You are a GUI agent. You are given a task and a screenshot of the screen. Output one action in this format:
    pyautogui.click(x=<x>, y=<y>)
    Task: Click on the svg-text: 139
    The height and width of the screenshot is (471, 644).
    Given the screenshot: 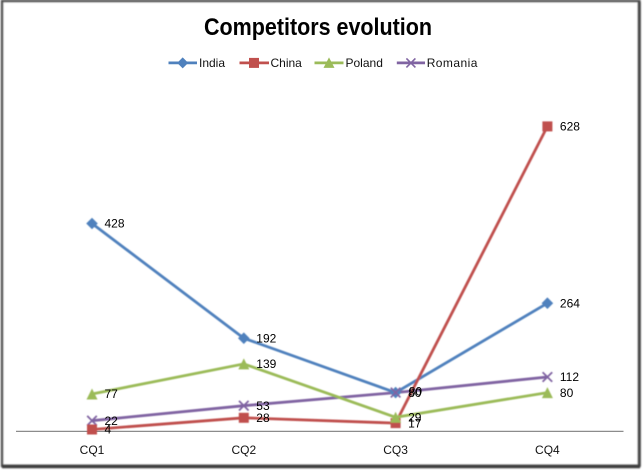 What is the action you would take?
    pyautogui.click(x=266, y=364)
    